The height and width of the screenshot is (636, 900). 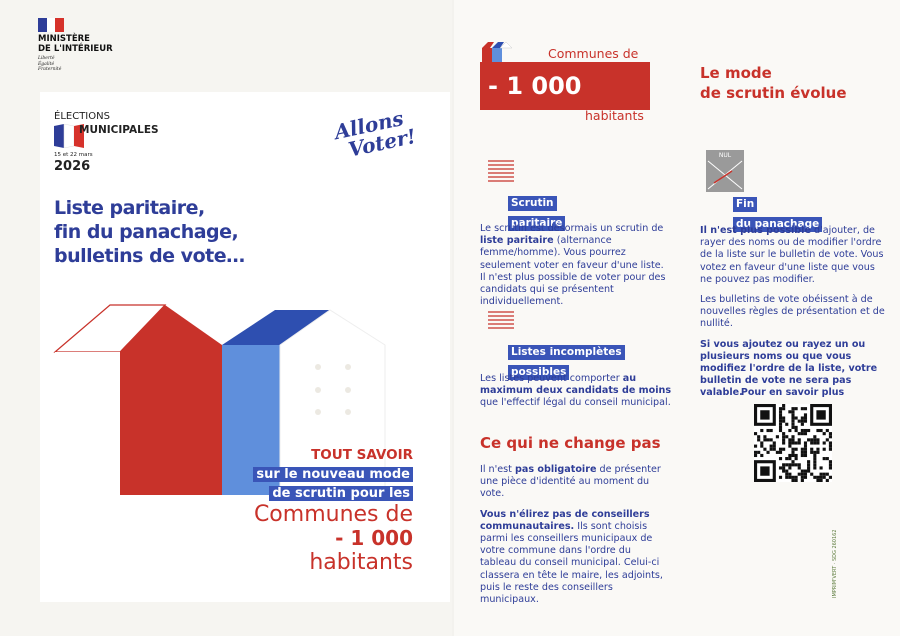 What do you see at coordinates (497, 52) in the screenshot?
I see `header-icon` at bounding box center [497, 52].